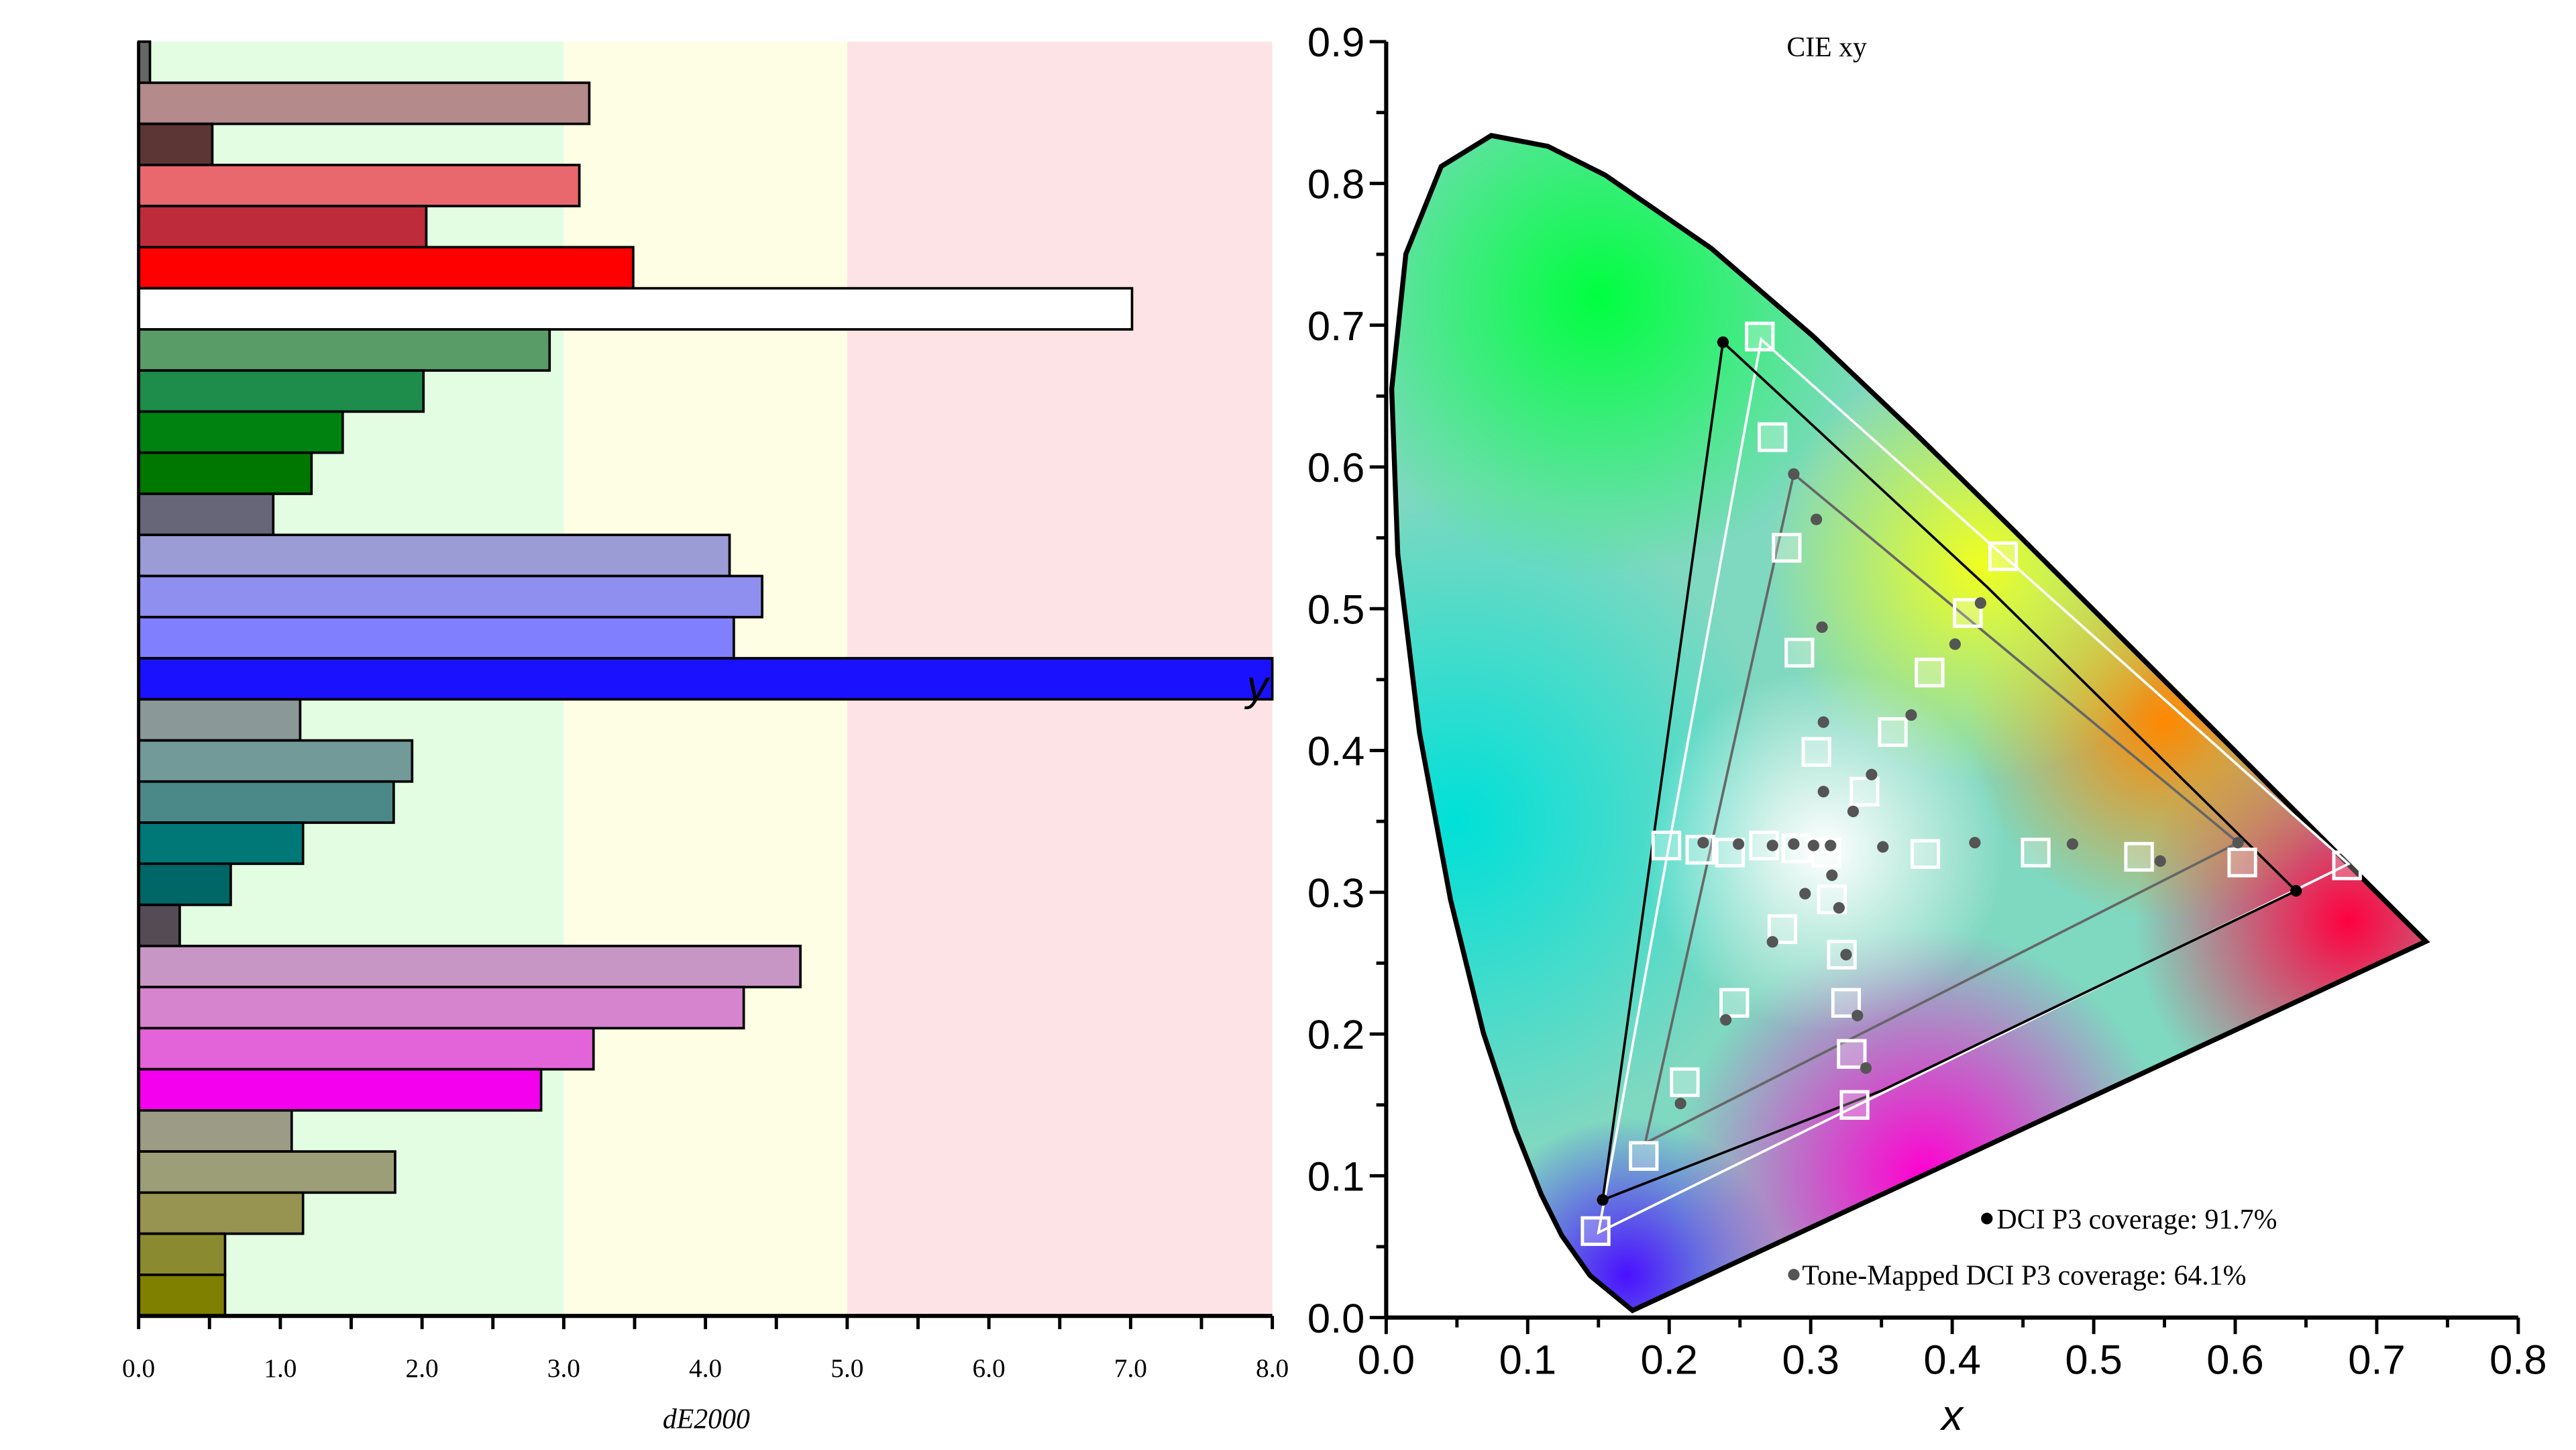  I want to click on x-axis-label: x, so click(1951, 1415).